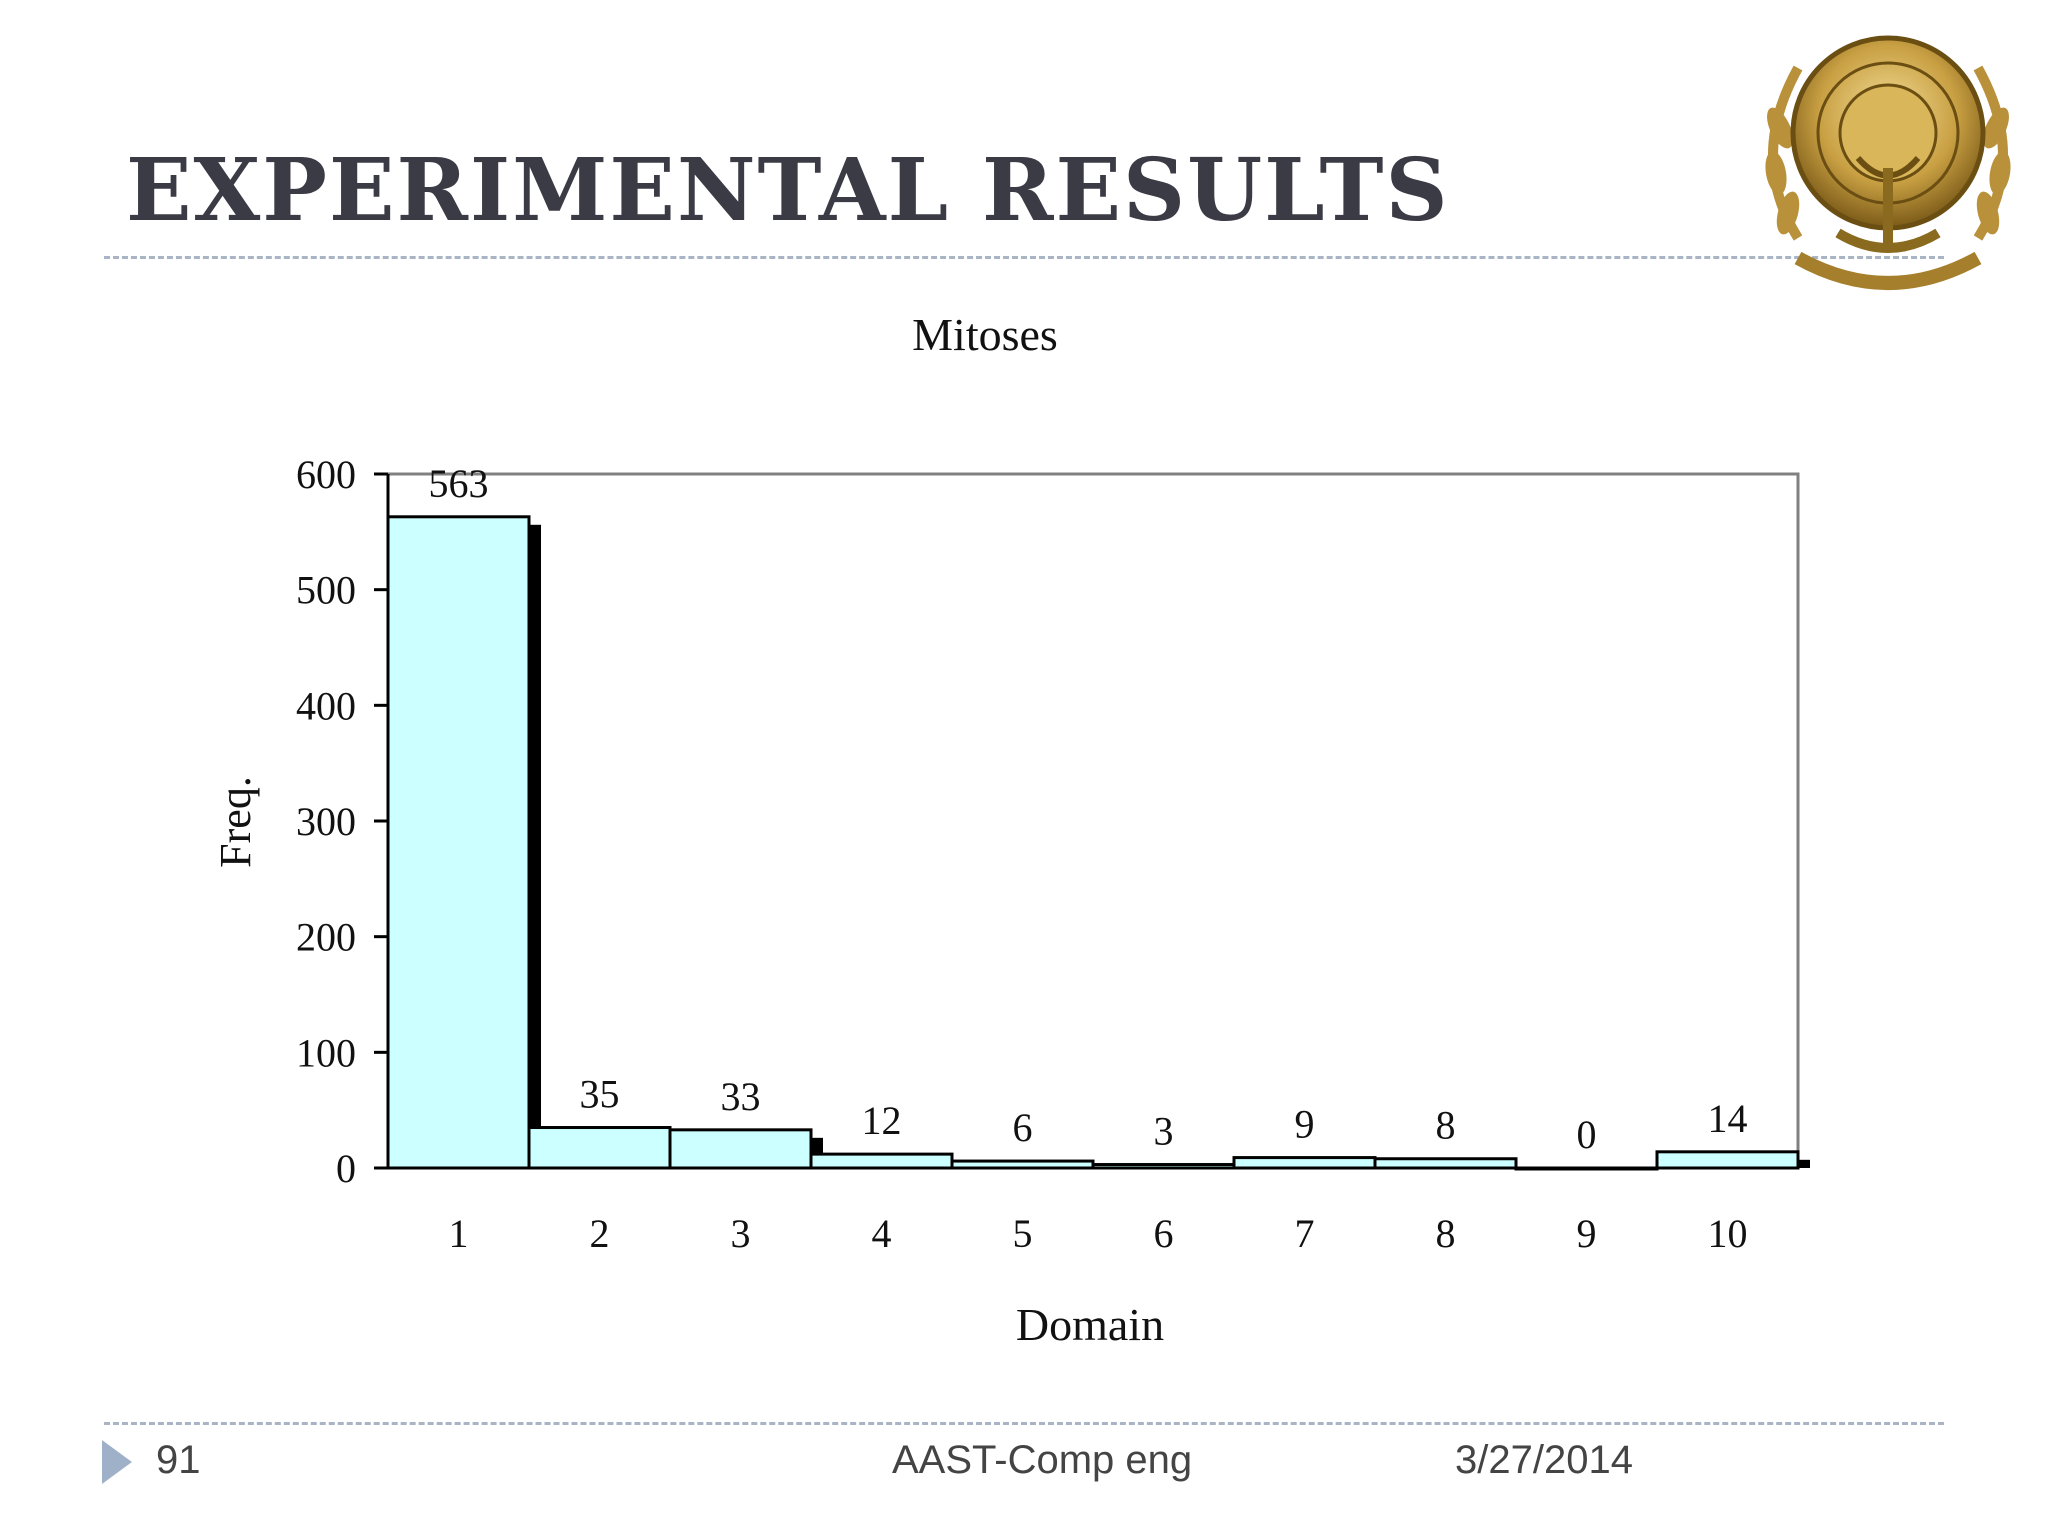 The width and height of the screenshot is (2048, 1536). Describe the element at coordinates (459, 1233) in the screenshot. I see `x-tick-label: 1` at that location.